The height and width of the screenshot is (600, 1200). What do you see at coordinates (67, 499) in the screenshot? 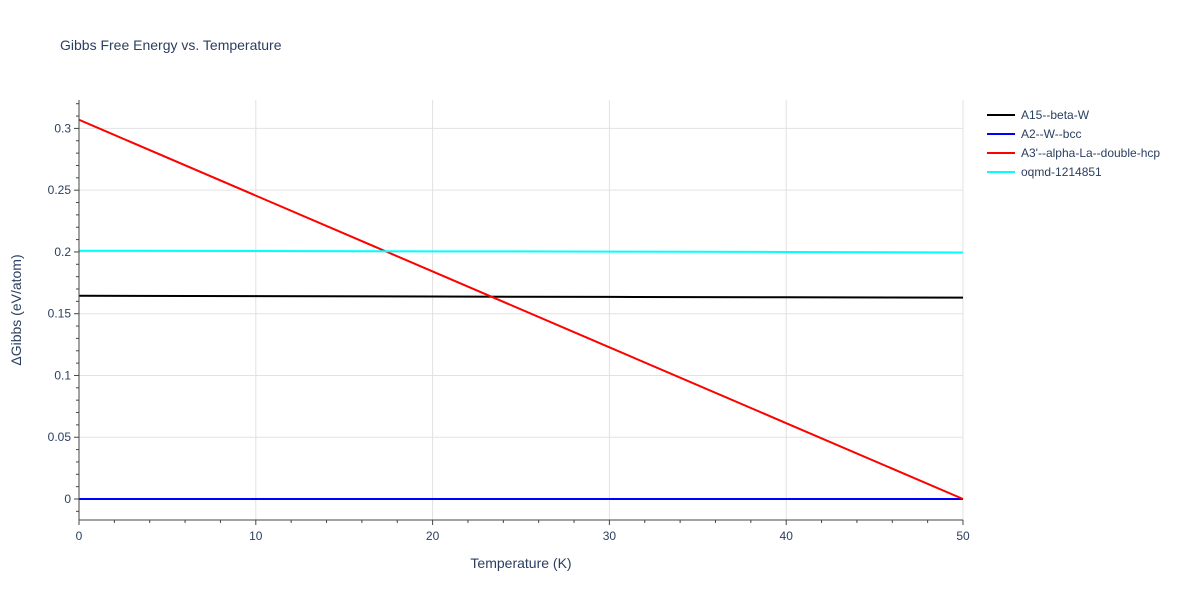
I see `y-tick-label: 0` at bounding box center [67, 499].